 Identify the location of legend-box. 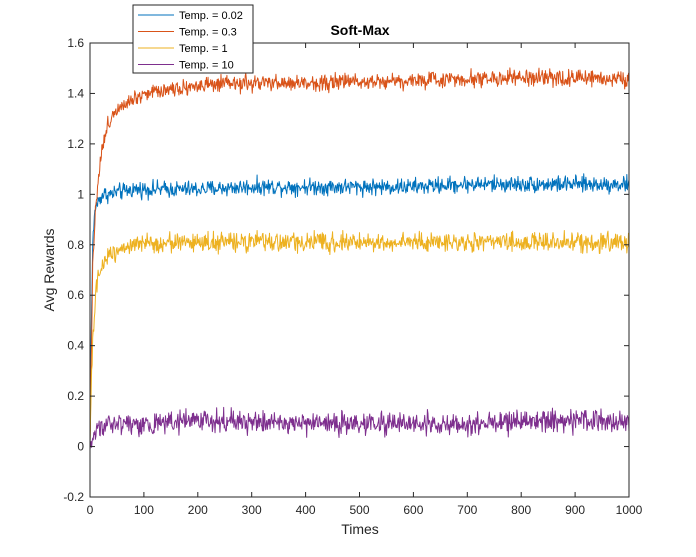
(193, 39).